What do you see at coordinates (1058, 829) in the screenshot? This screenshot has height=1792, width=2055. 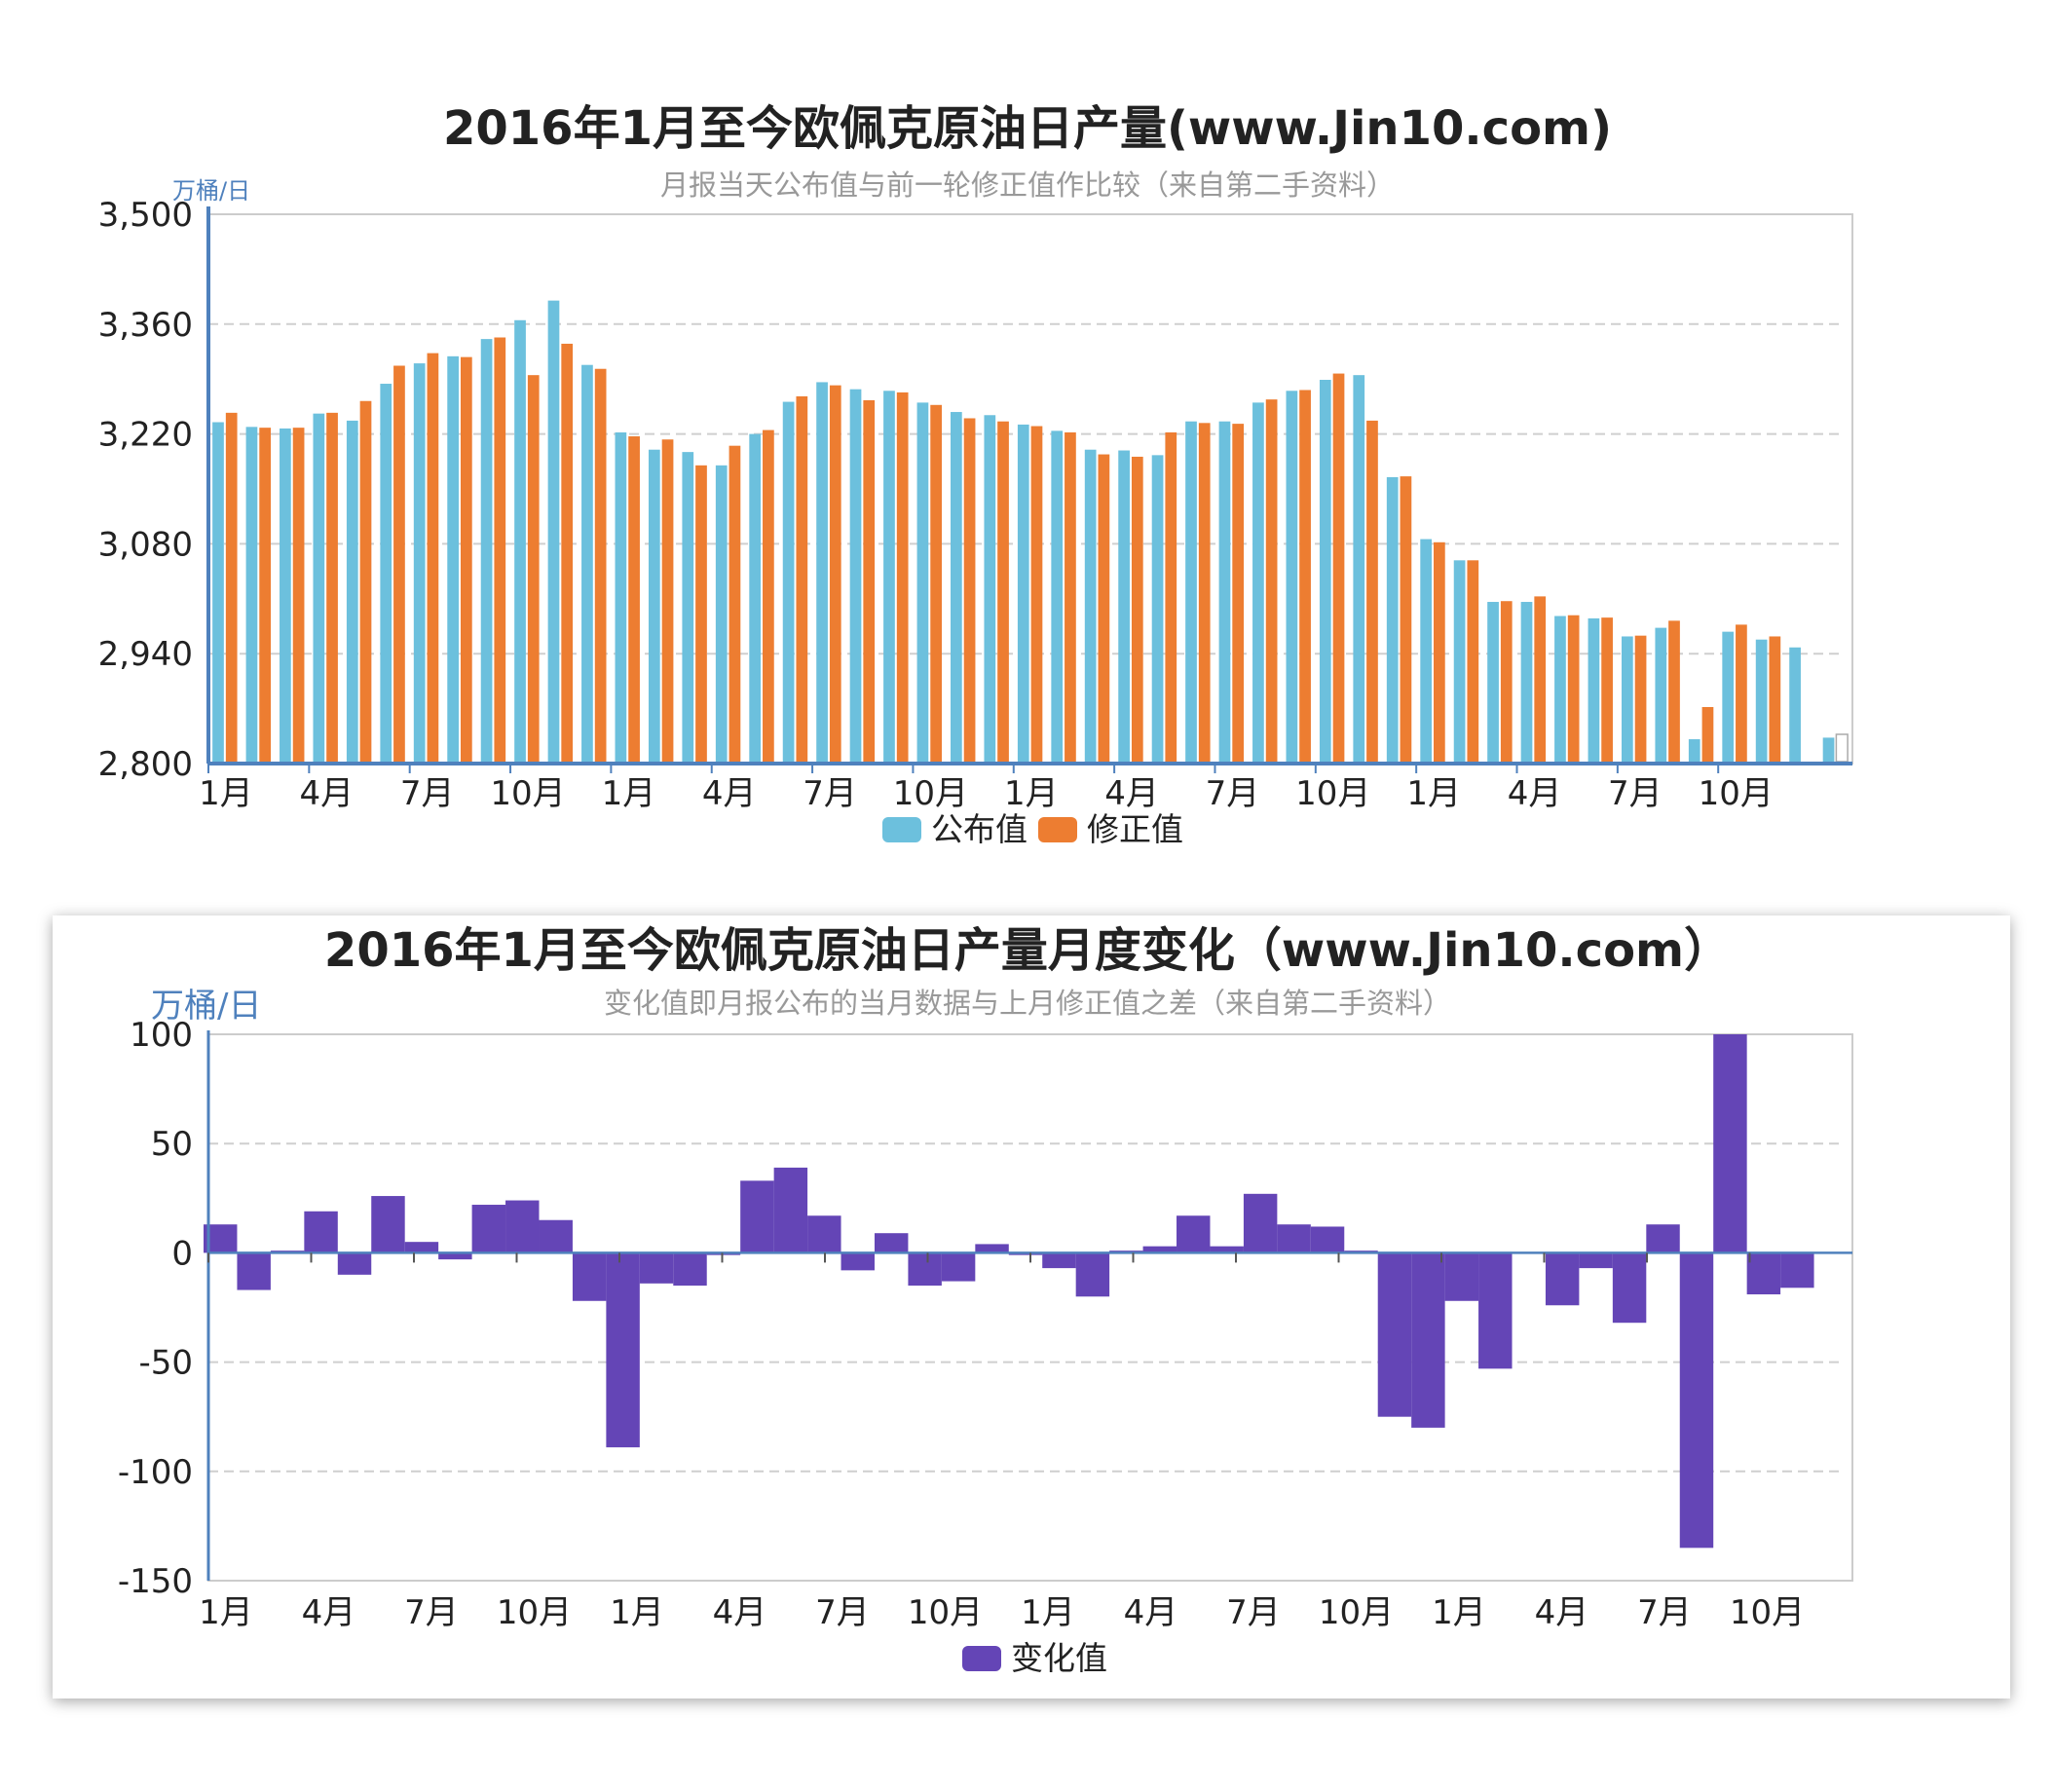 I see `legend-swatch-revised` at bounding box center [1058, 829].